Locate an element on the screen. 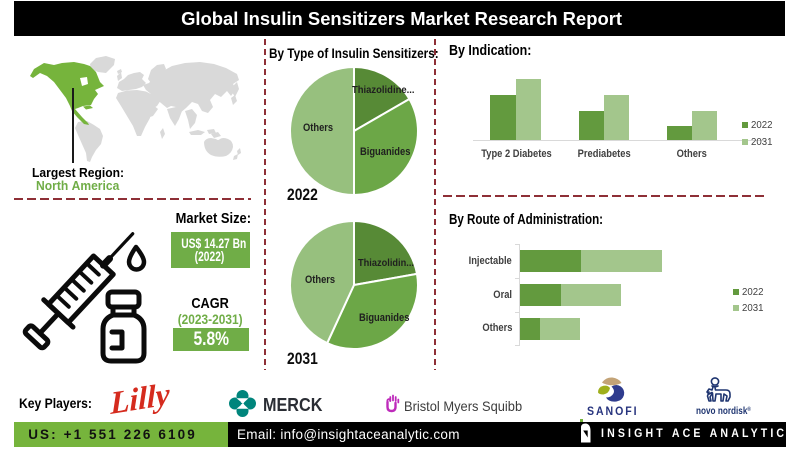 The image size is (800, 450). svg-text: Lilly is located at coordinates (140, 399).